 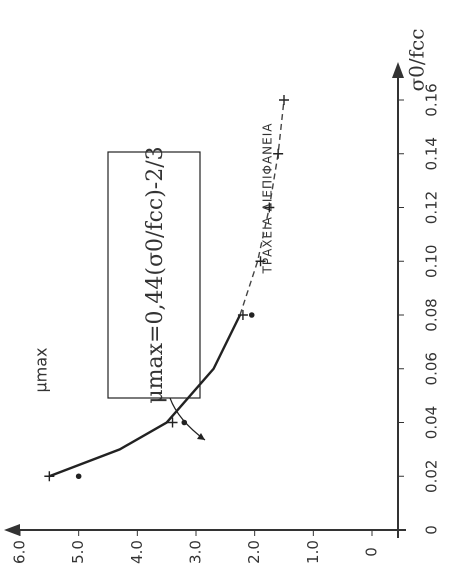 What do you see at coordinates (432, 314) in the screenshot?
I see `x-tick-label: 0.08` at bounding box center [432, 314].